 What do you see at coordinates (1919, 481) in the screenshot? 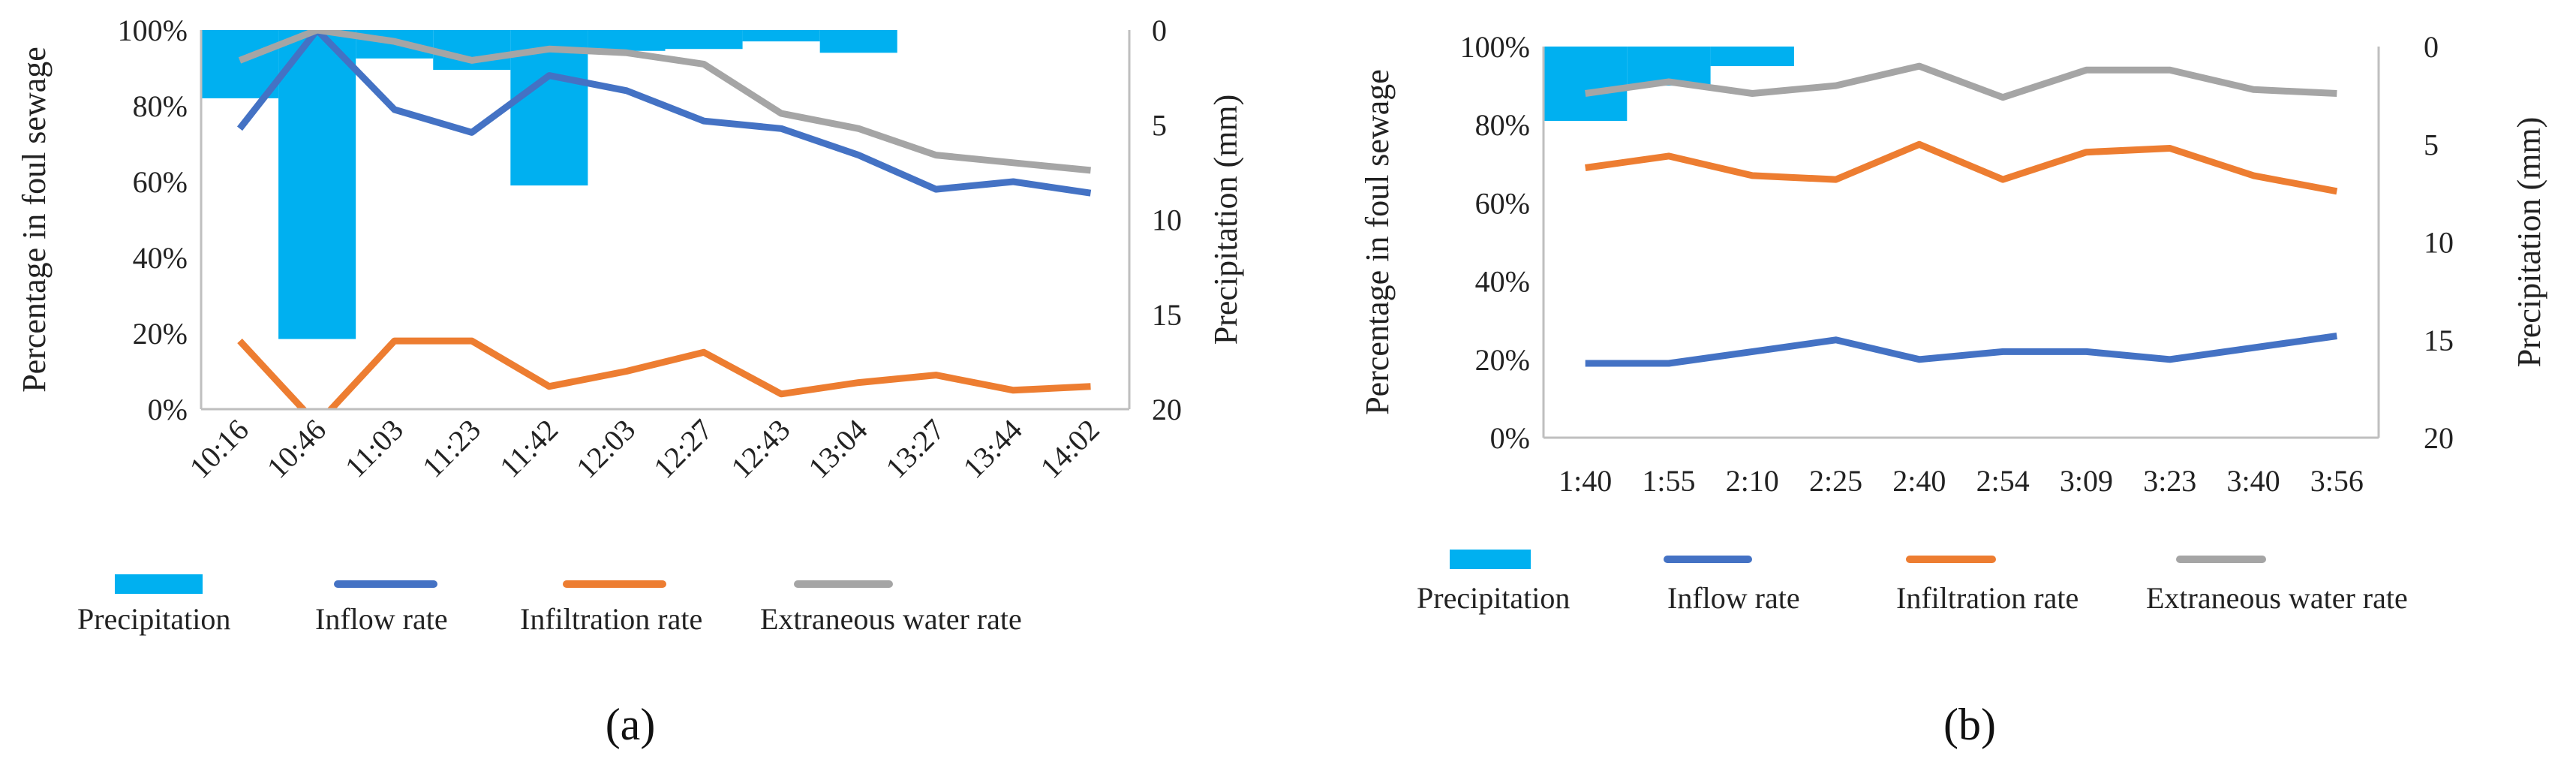
I see `x-tick-label: 2:40` at bounding box center [1919, 481].